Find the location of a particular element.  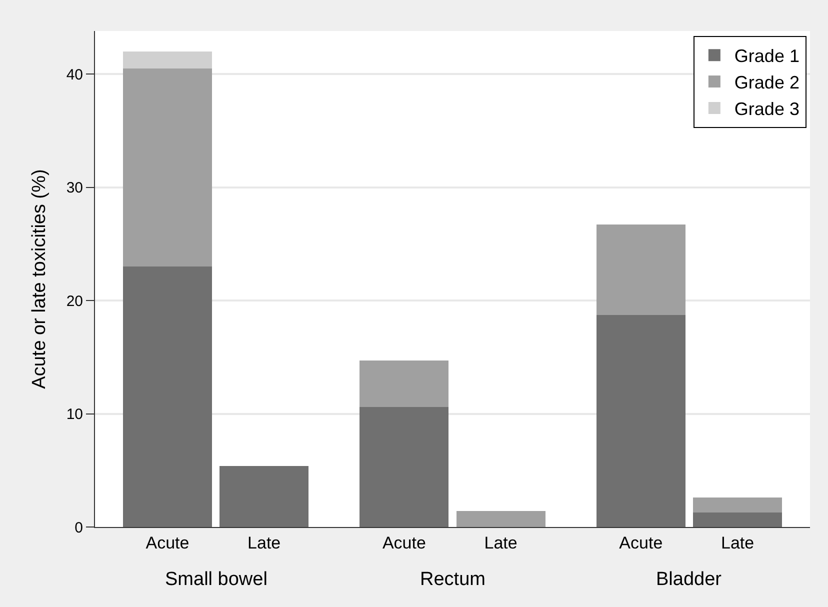

y-tick-label: 0 is located at coordinates (78, 527).